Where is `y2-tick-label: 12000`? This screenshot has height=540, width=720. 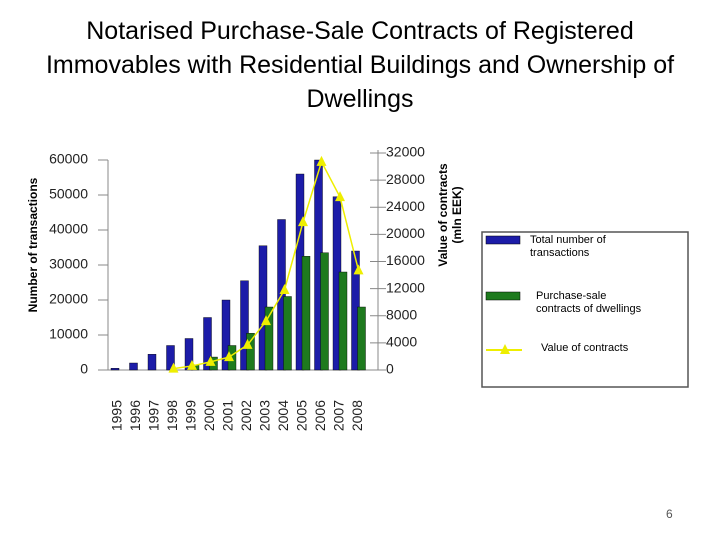 y2-tick-label: 12000 is located at coordinates (405, 287).